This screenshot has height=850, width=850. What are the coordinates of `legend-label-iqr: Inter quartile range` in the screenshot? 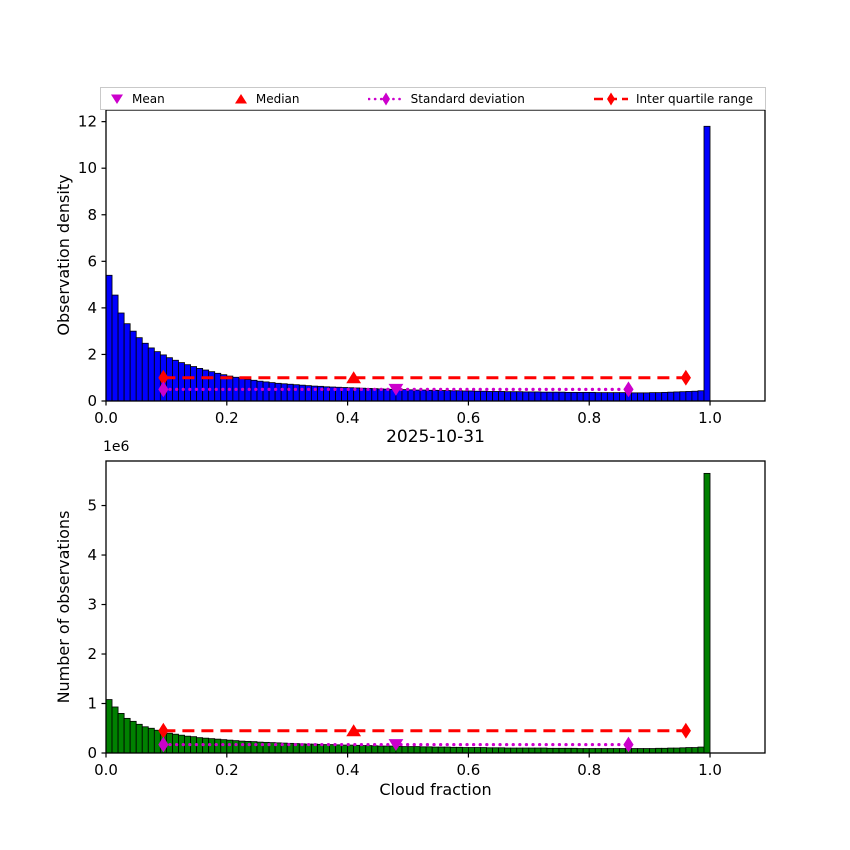 It's located at (694, 98).